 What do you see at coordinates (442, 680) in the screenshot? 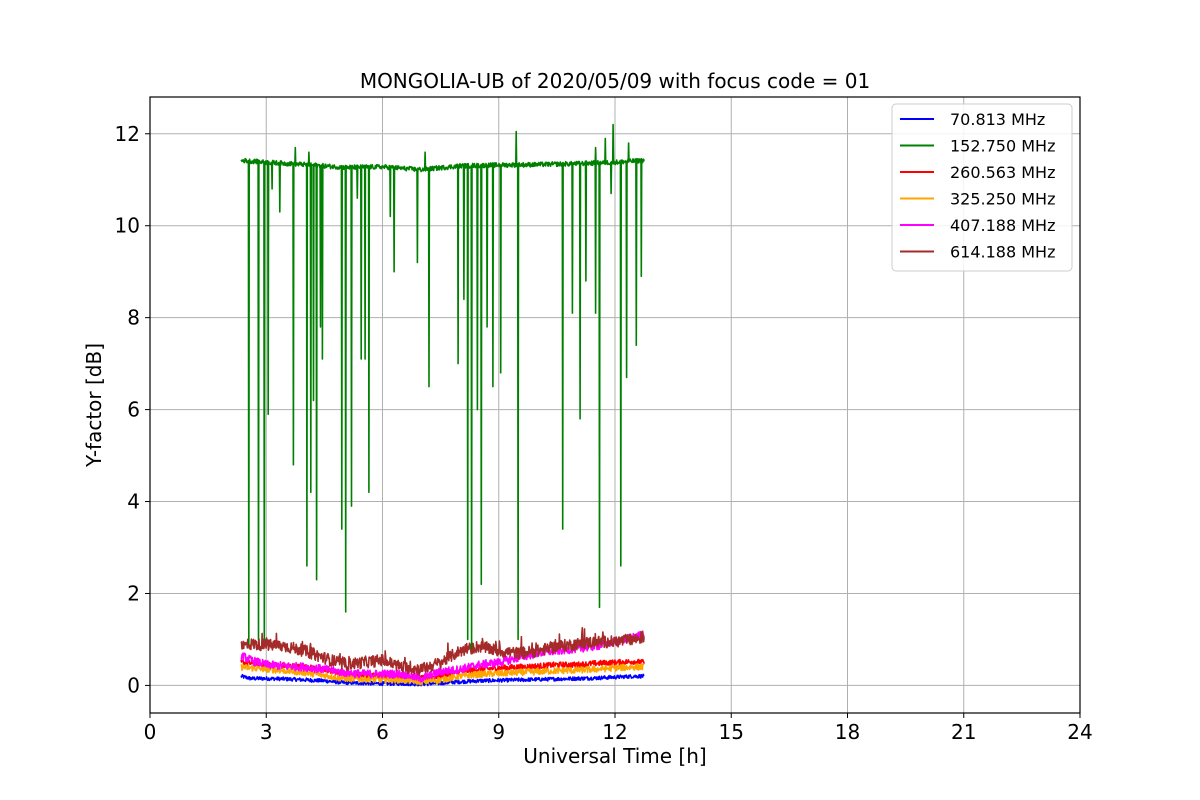
I see `series-line-70-813-mhz` at bounding box center [442, 680].